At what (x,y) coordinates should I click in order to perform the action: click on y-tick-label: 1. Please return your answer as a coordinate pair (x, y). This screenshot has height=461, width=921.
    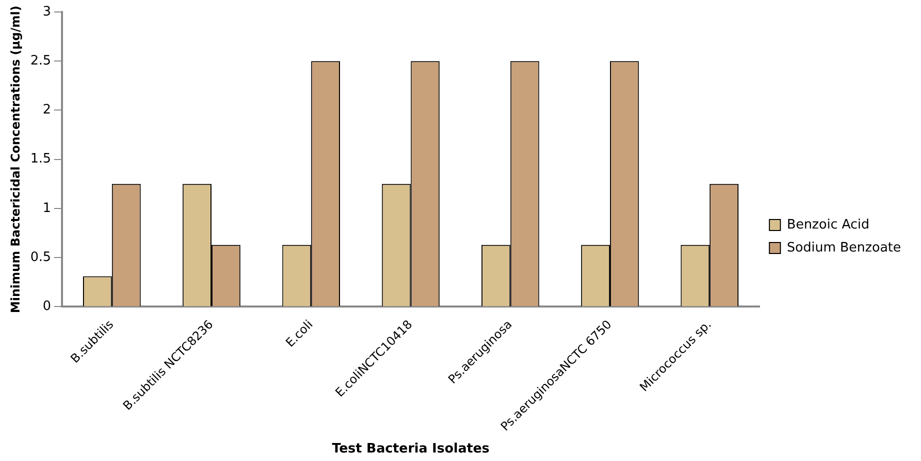
    Looking at the image, I should click on (47, 208).